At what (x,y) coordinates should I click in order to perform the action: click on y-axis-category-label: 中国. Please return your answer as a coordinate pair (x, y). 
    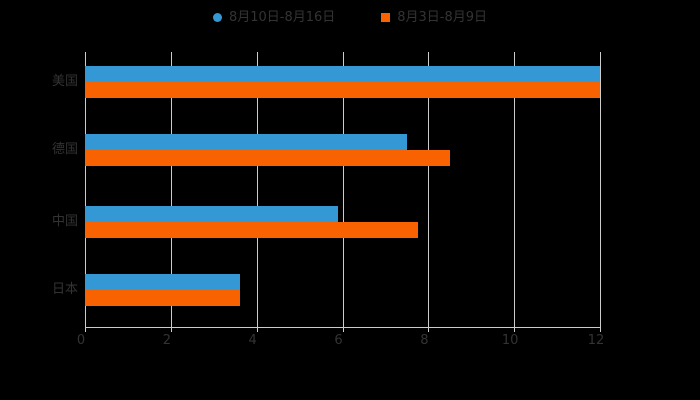
    Looking at the image, I should click on (64, 221).